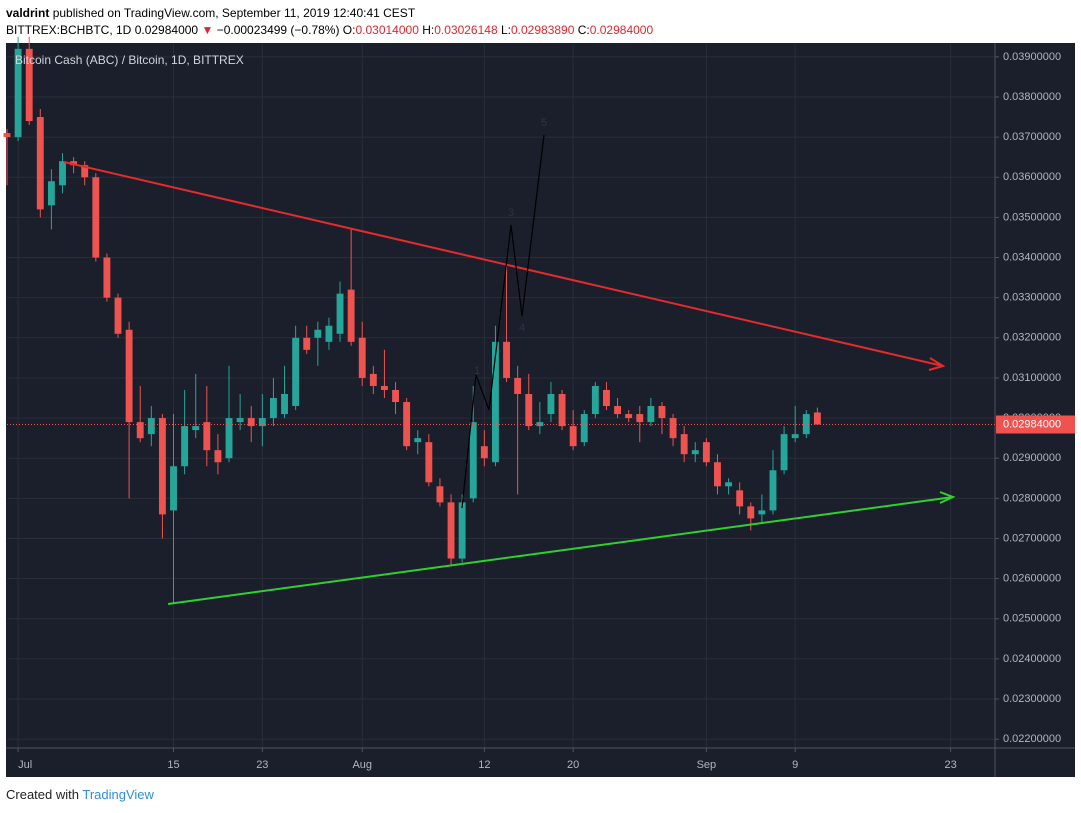 The width and height of the screenshot is (1081, 813). What do you see at coordinates (1032, 177) in the screenshot?
I see `y-tick-label: 0.03600000` at bounding box center [1032, 177].